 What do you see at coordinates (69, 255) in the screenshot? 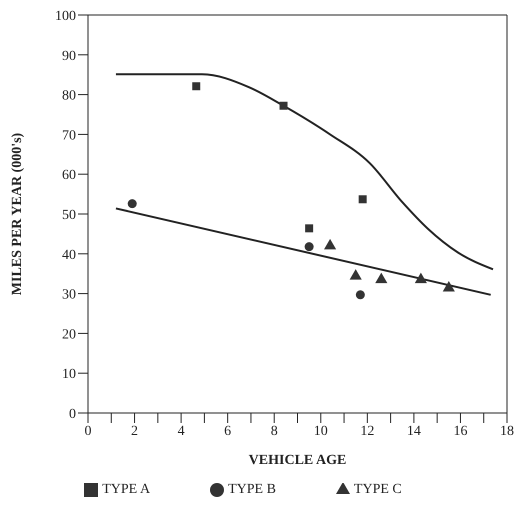
I see `y-tick-label: 40` at bounding box center [69, 255].